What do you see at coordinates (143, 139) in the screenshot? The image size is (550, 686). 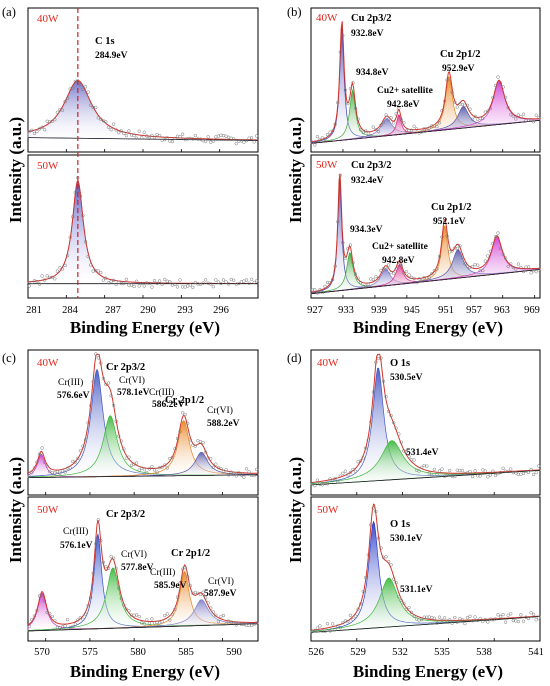 I see `background-line` at bounding box center [143, 139].